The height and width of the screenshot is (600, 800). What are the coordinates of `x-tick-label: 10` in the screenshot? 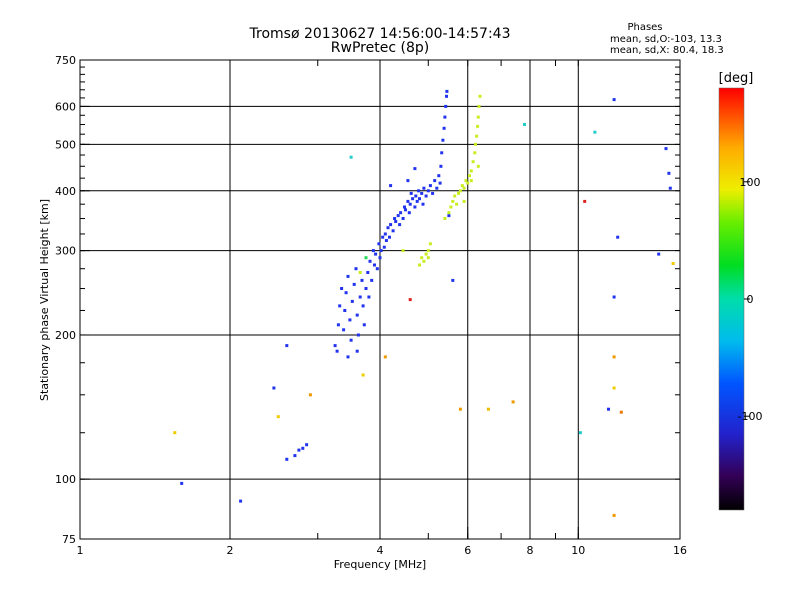 It's located at (578, 550).